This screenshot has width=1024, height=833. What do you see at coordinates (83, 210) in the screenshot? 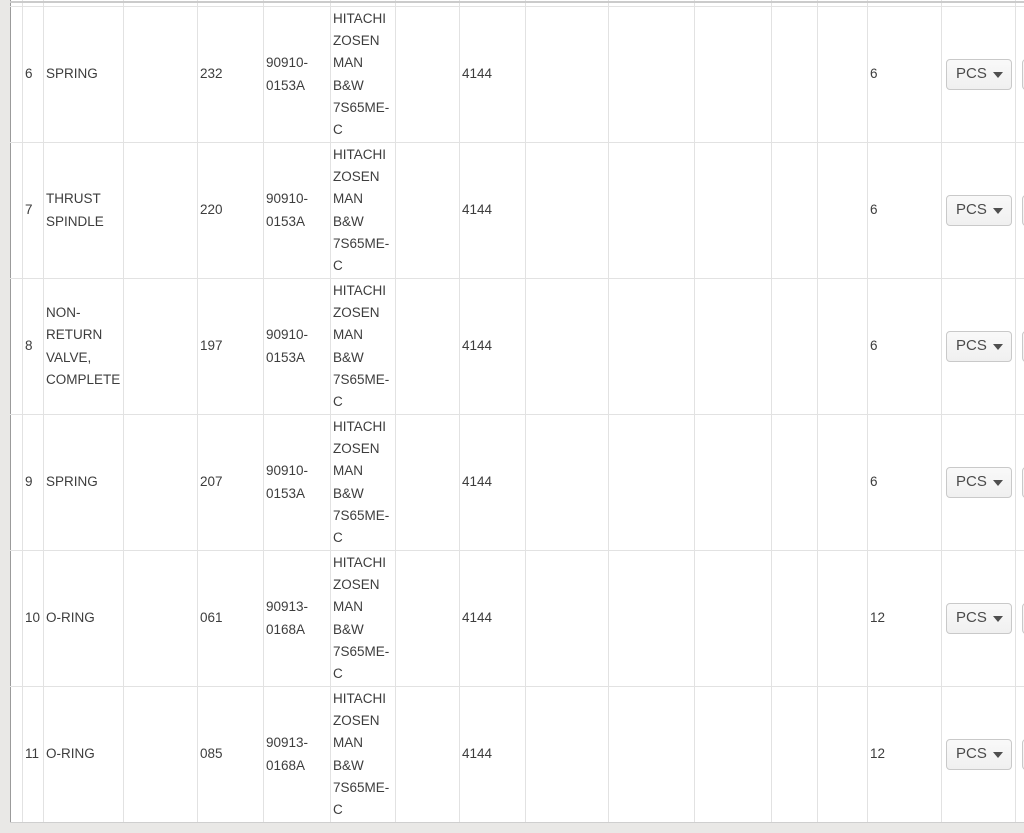
I see `description-cell: THRUST SPINDLE` at bounding box center [83, 210].